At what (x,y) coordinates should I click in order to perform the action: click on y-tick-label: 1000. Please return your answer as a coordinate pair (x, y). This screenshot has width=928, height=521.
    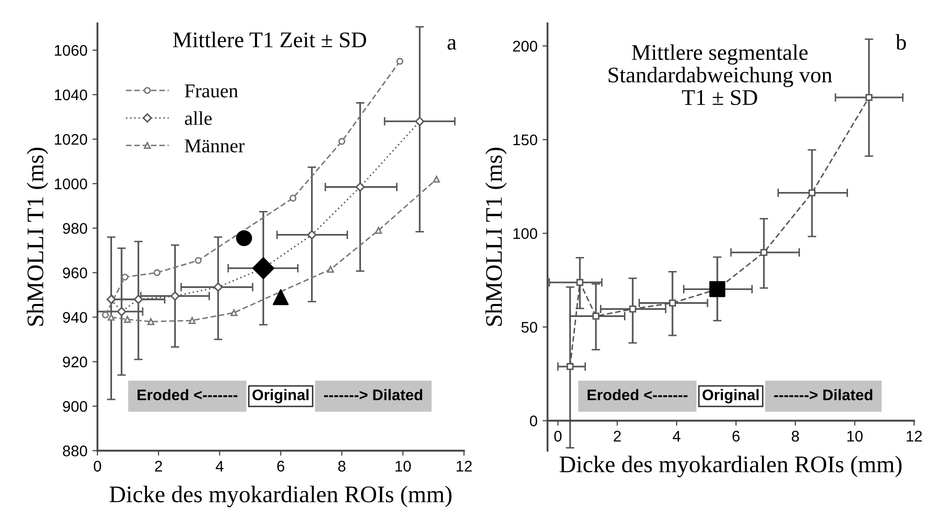
    Looking at the image, I should click on (71, 184).